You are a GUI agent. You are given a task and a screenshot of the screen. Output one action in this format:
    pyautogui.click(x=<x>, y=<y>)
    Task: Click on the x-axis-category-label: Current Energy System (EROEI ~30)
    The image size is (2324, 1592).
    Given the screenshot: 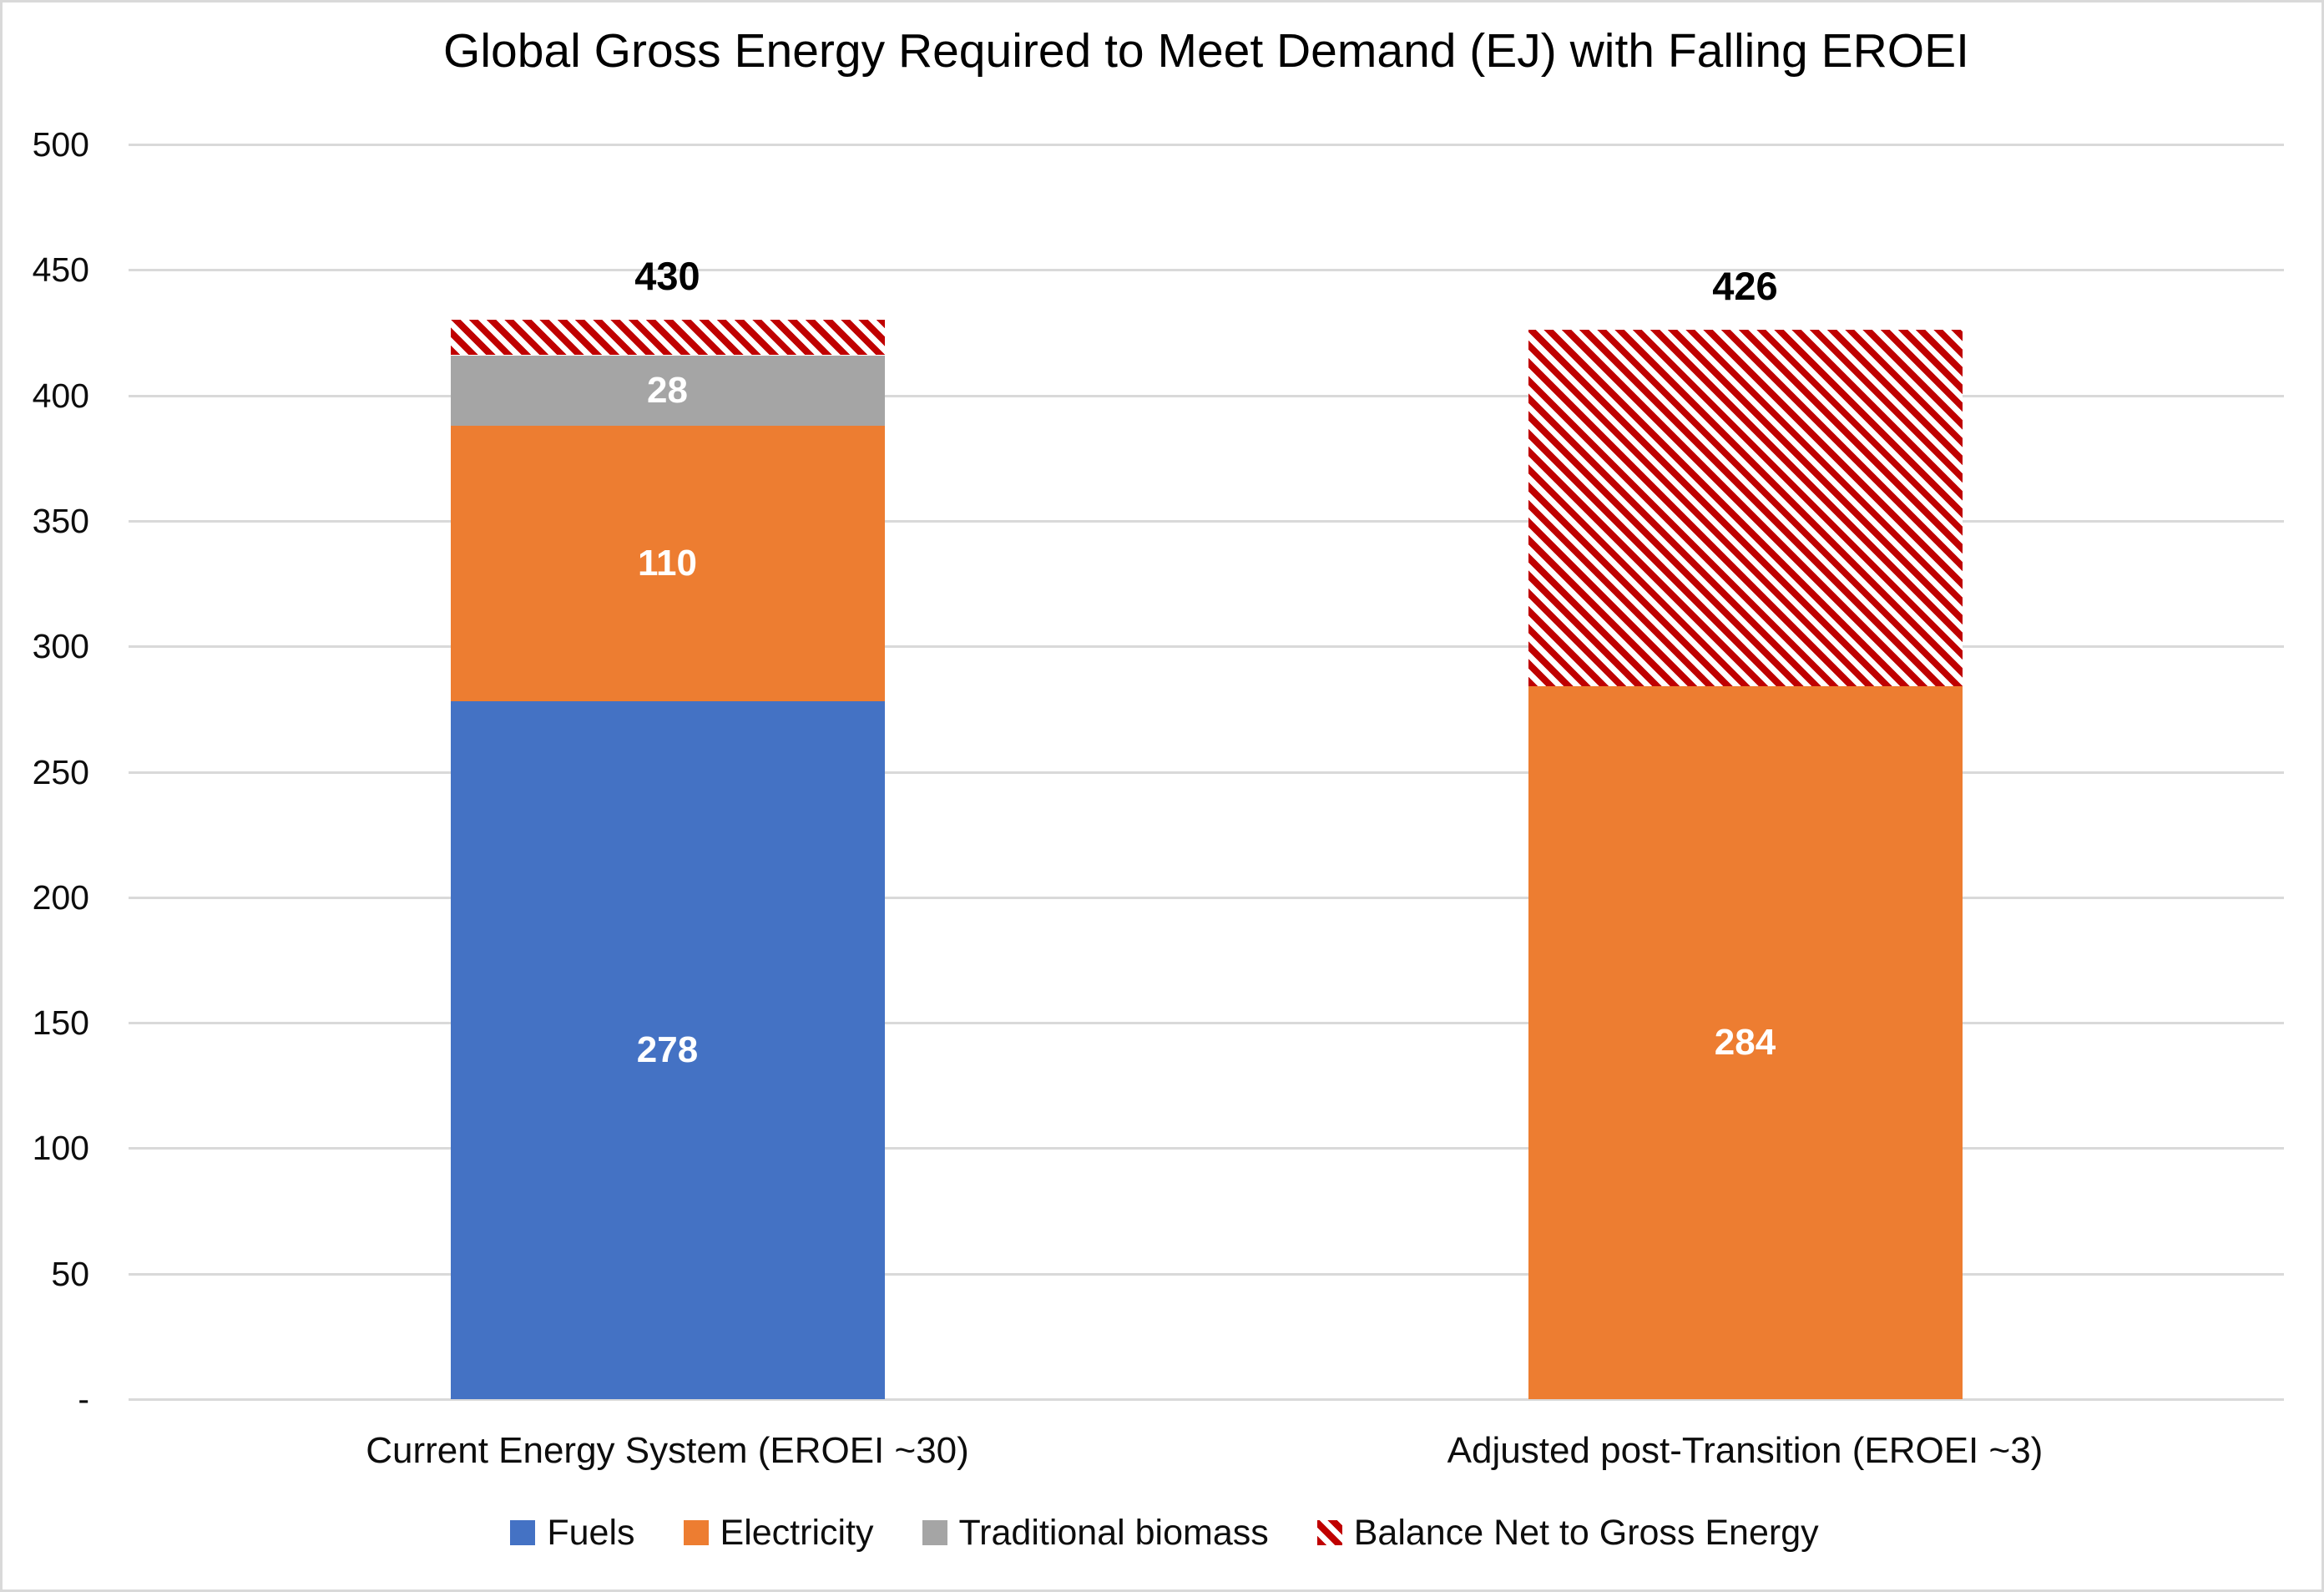 What is the action you would take?
    pyautogui.click(x=667, y=1450)
    